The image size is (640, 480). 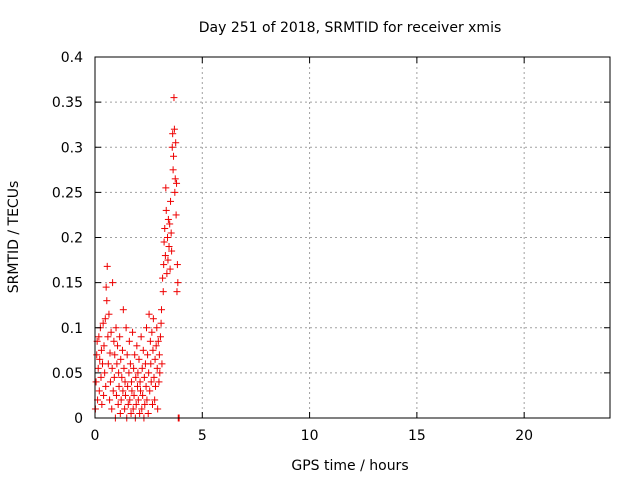 What do you see at coordinates (67, 374) in the screenshot?
I see `y-tick-label: 0.05` at bounding box center [67, 374].